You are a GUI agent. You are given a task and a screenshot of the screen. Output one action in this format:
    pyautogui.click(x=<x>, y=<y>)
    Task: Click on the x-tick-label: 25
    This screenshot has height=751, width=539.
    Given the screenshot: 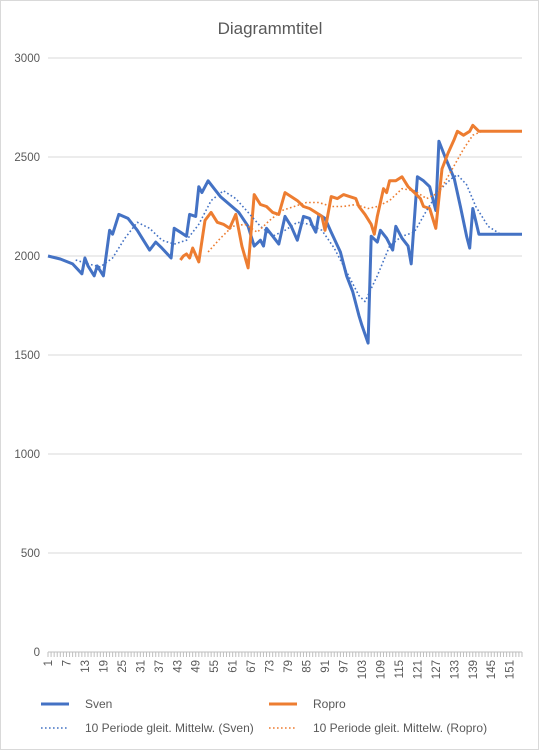 What is the action you would take?
    pyautogui.click(x=123, y=666)
    